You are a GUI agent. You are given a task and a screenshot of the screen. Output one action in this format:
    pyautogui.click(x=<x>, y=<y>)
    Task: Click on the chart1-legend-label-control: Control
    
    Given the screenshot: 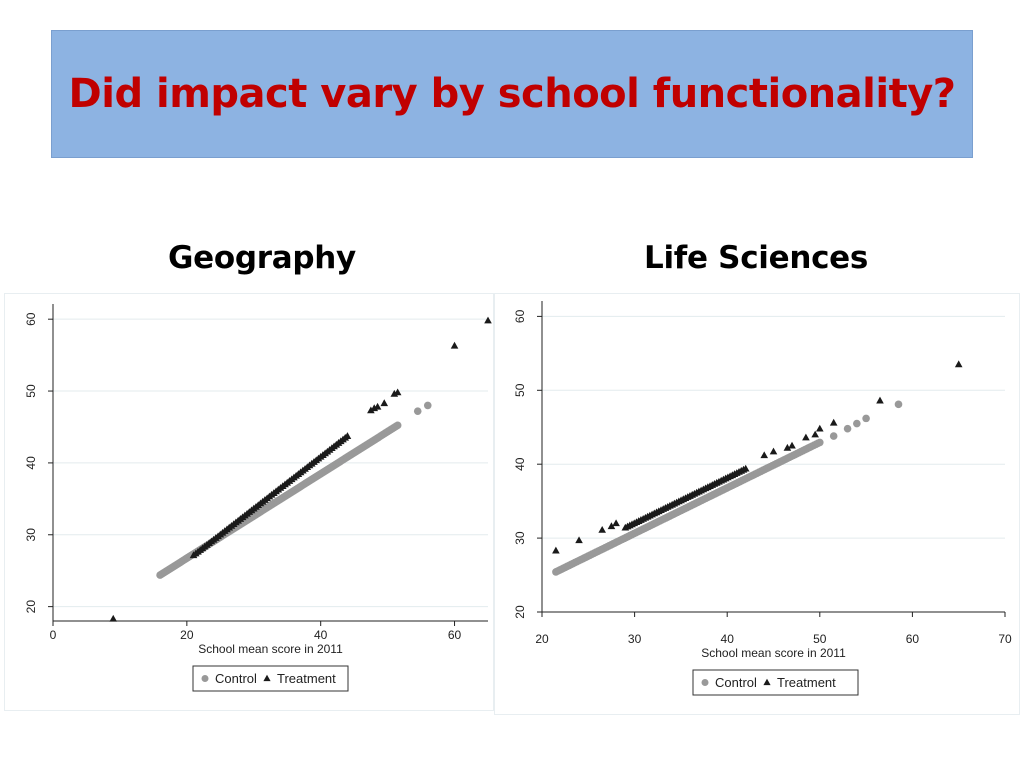 What is the action you would take?
    pyautogui.click(x=736, y=682)
    